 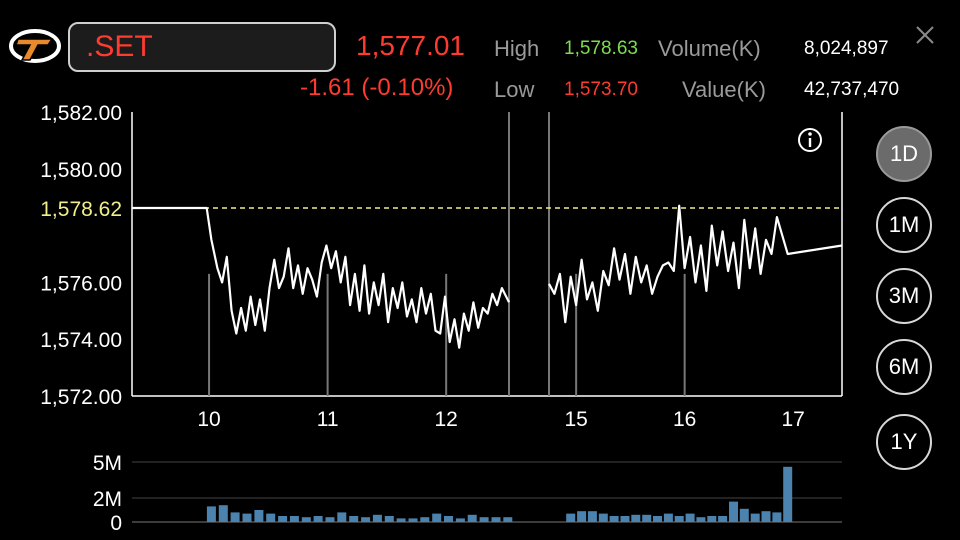 I want to click on range-button-1m: 1M, so click(x=904, y=225).